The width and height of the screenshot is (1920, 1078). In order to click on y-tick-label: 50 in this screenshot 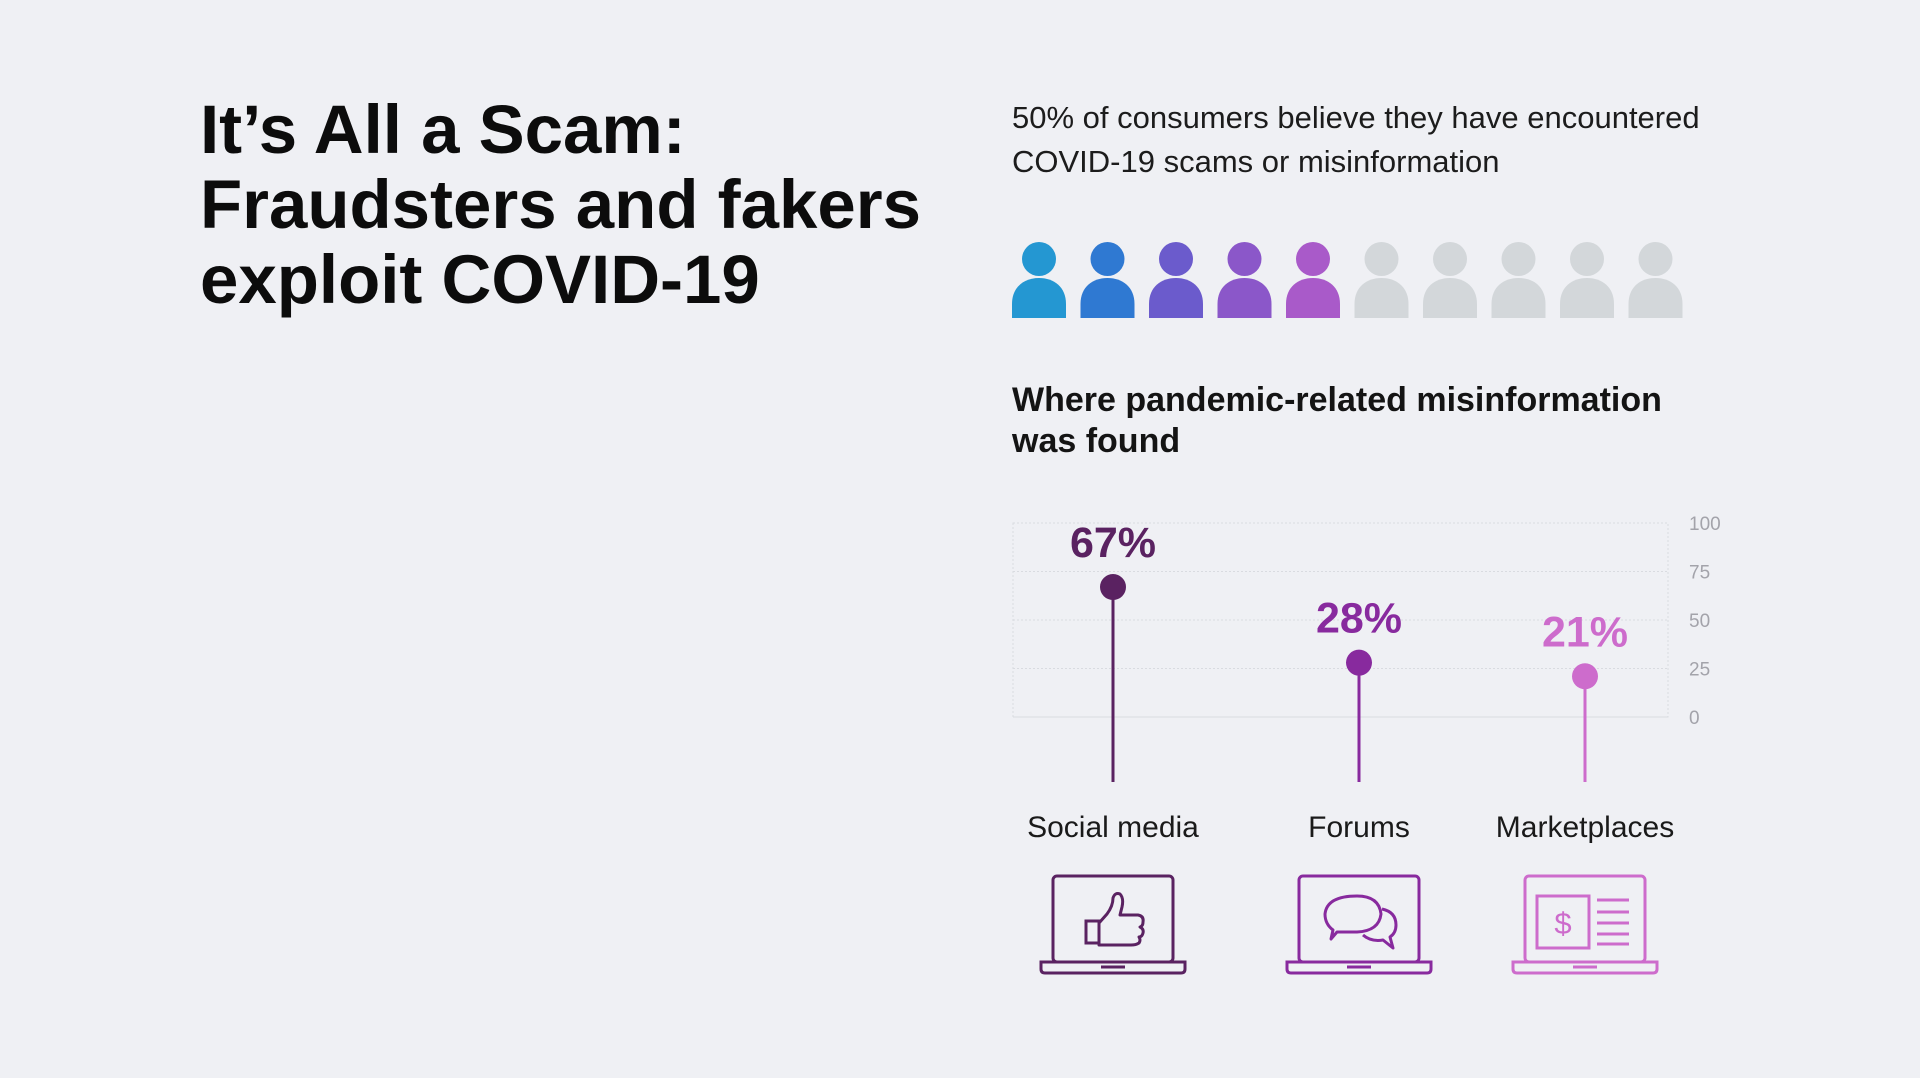, I will do `click(1699, 621)`.